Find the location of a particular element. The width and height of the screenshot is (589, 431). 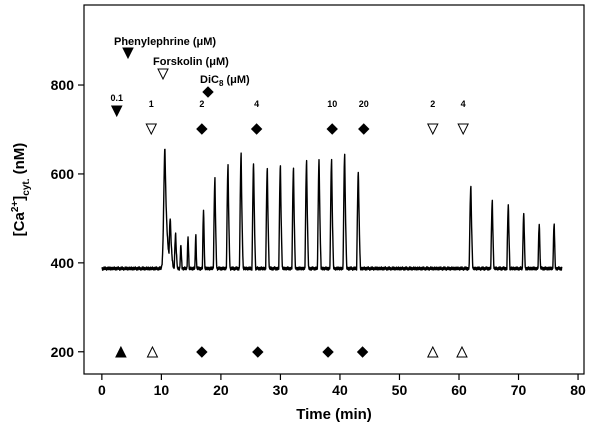

dose-label: 0.1 is located at coordinates (116, 98).